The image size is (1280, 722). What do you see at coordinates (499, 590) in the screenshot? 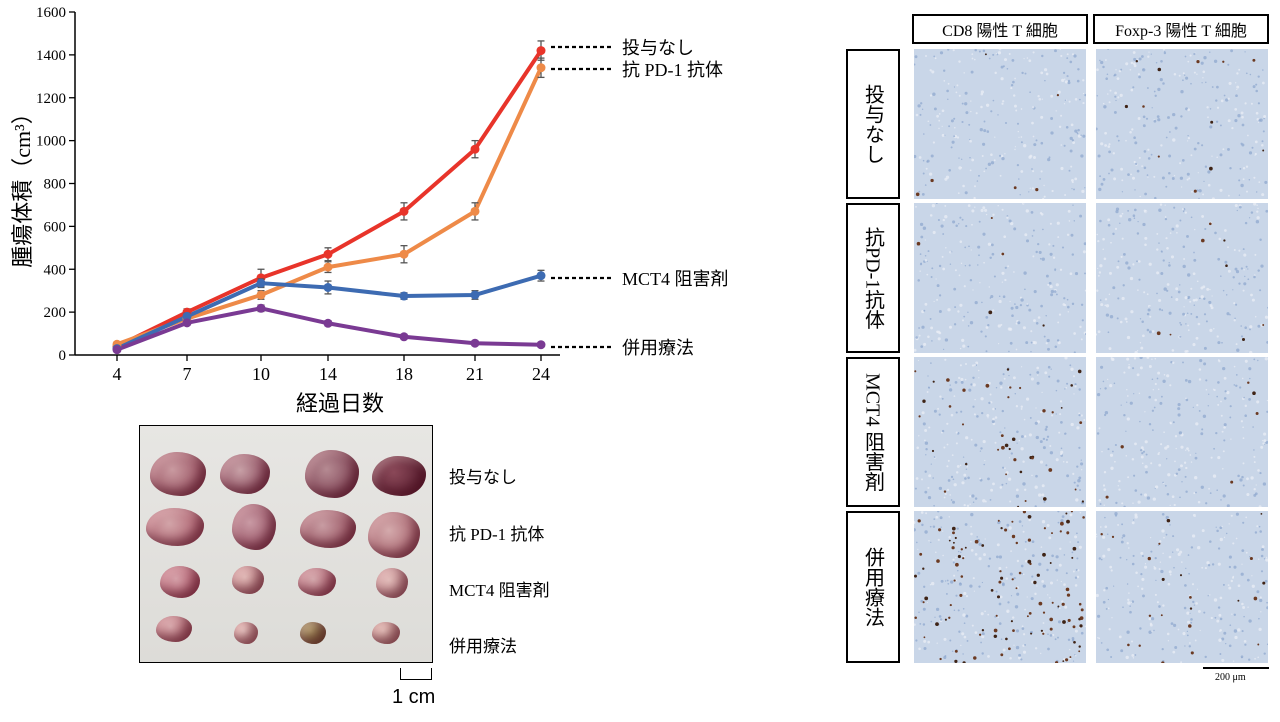
I see `photo-row-label: MCT4 阻害剤` at bounding box center [499, 590].